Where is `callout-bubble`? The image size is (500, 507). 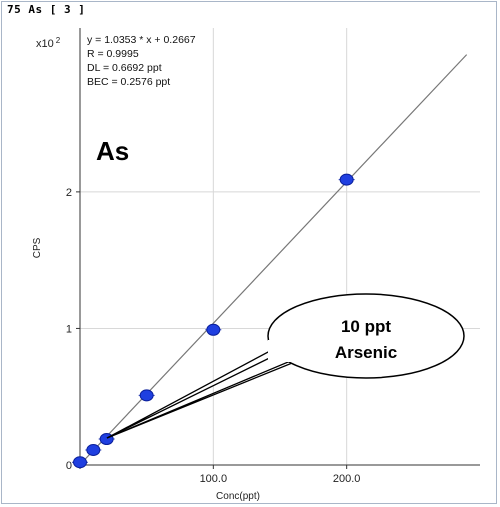 callout-bubble is located at coordinates (366, 336).